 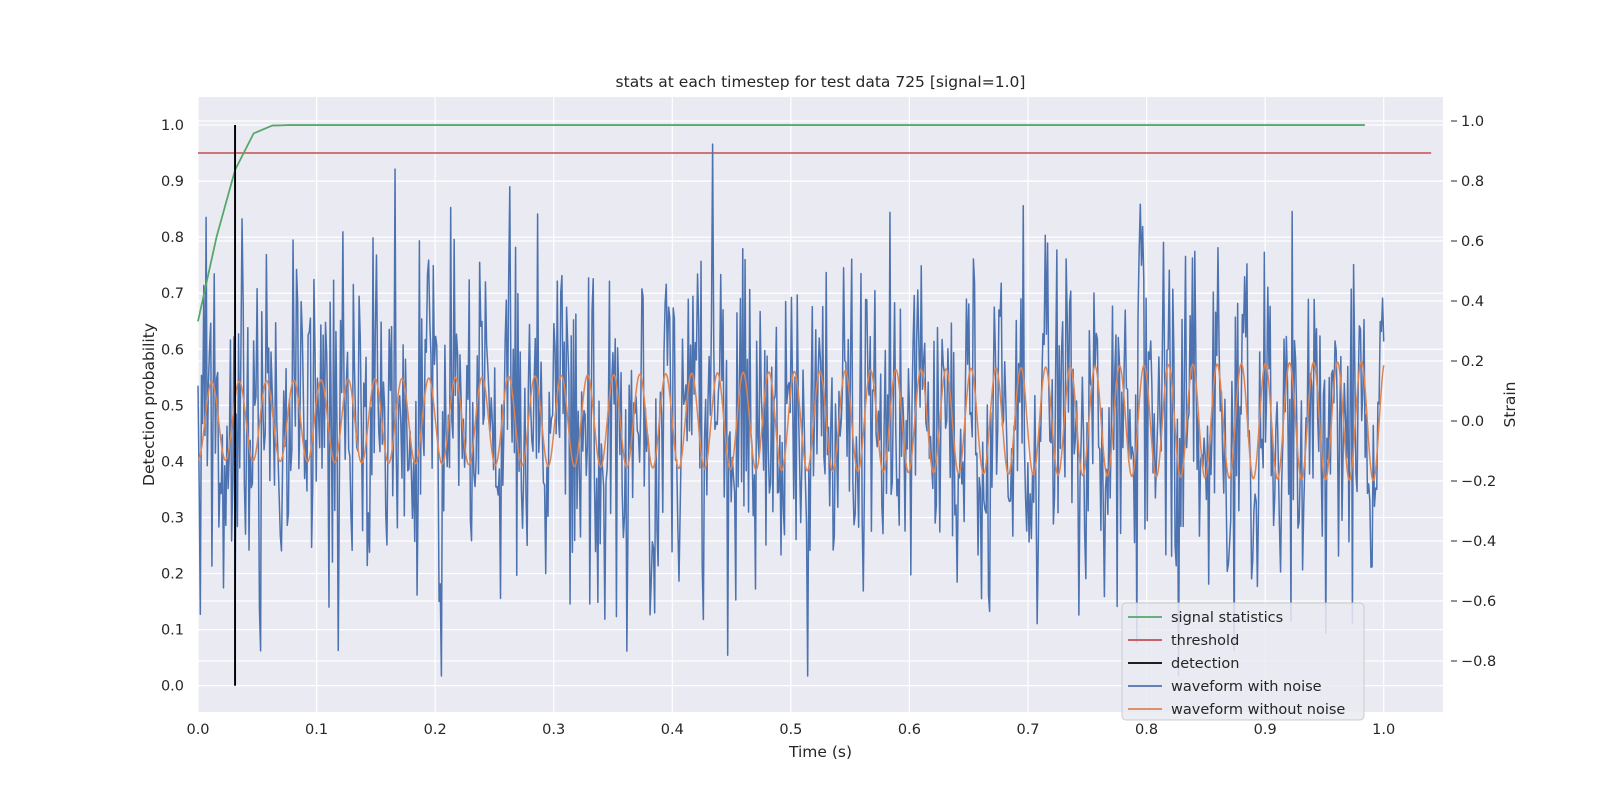 I want to click on y-left-tick-label: 0.0, so click(x=172, y=687).